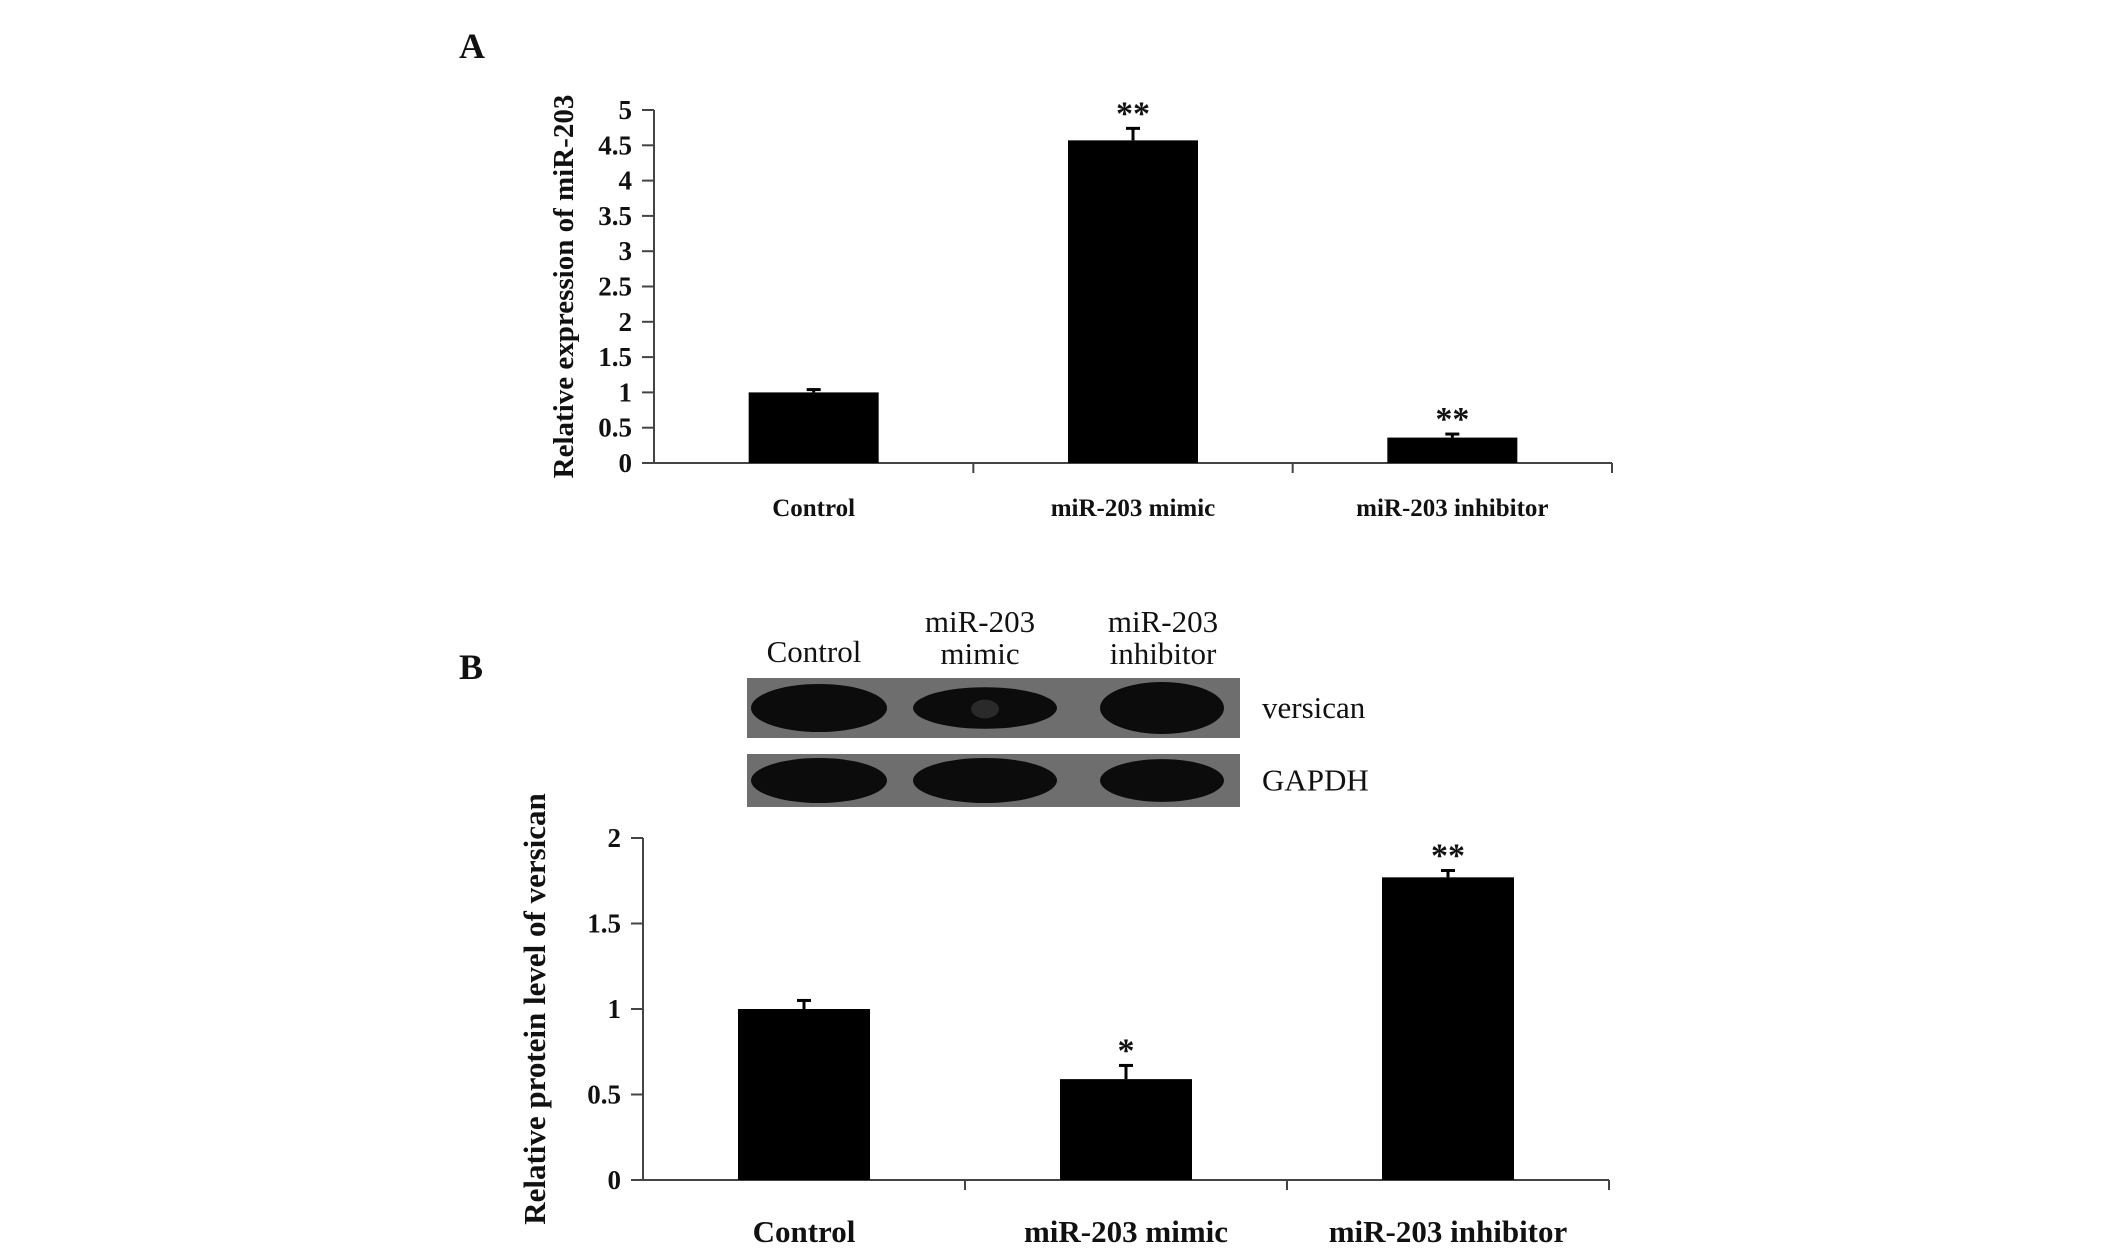 The image size is (2126, 1259). I want to click on chart-a-y-tick-label: 5, so click(626, 110).